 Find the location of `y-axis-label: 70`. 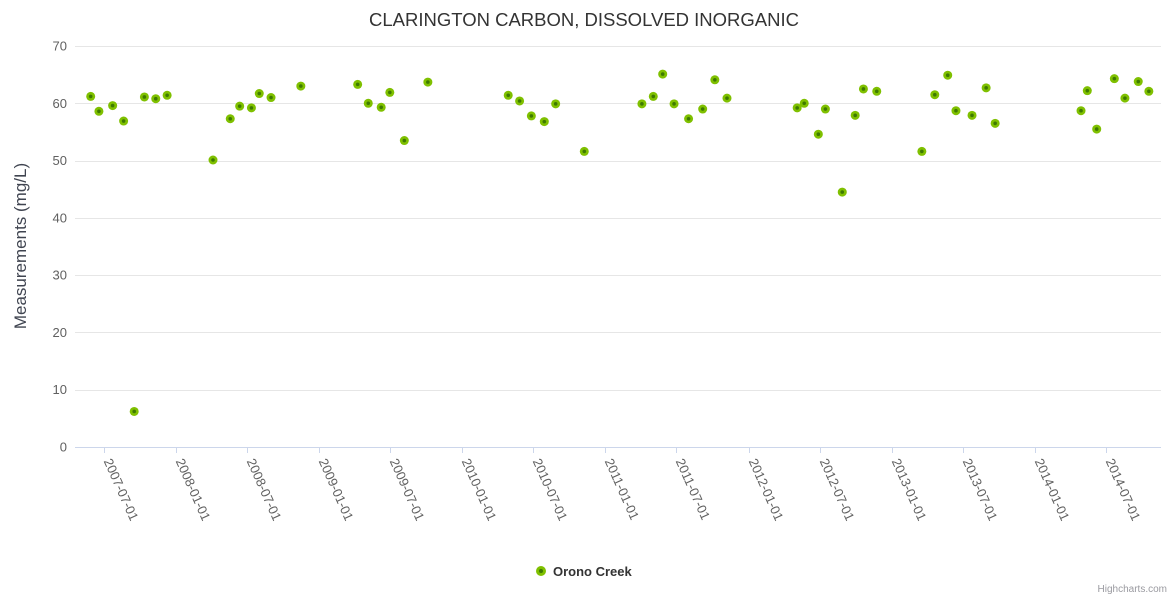

y-axis-label: 70 is located at coordinates (60, 46).